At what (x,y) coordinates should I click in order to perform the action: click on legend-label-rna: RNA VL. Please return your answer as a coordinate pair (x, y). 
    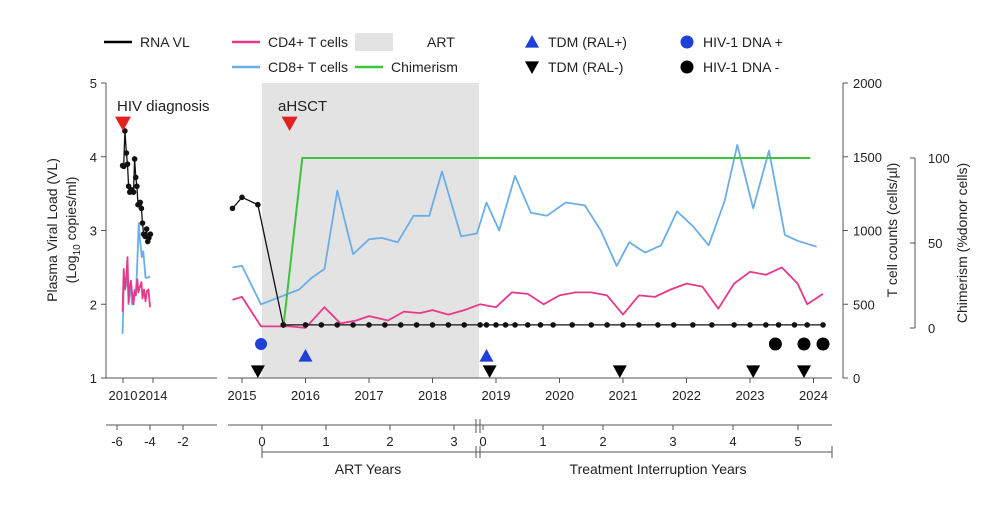
    Looking at the image, I should click on (165, 42).